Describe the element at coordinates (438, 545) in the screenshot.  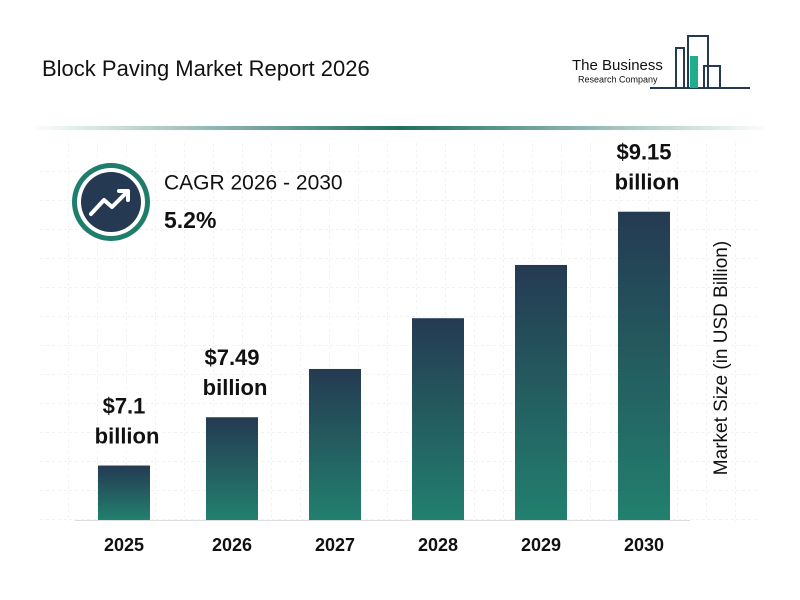
I see `x-tick-label: 2028` at that location.